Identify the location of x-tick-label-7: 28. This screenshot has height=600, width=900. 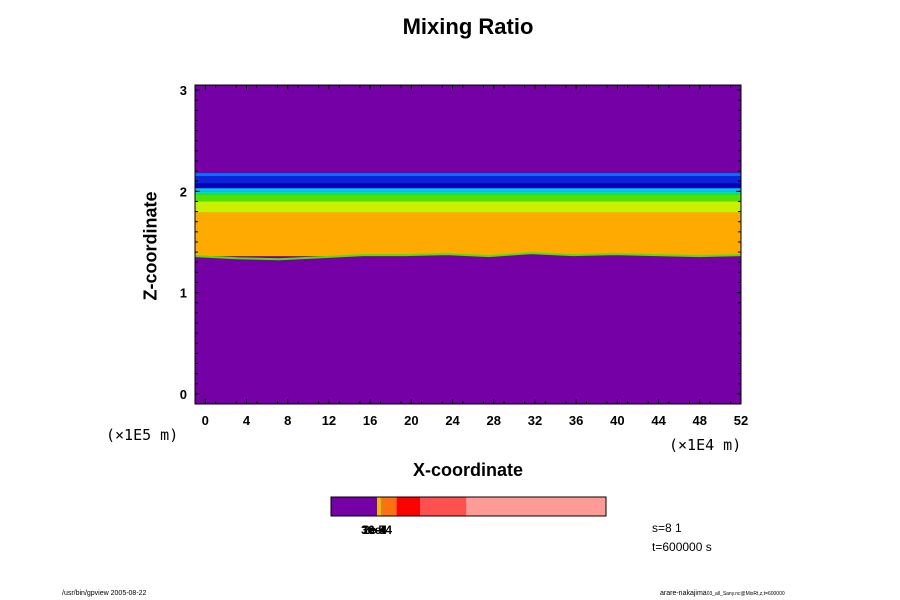
(494, 420).